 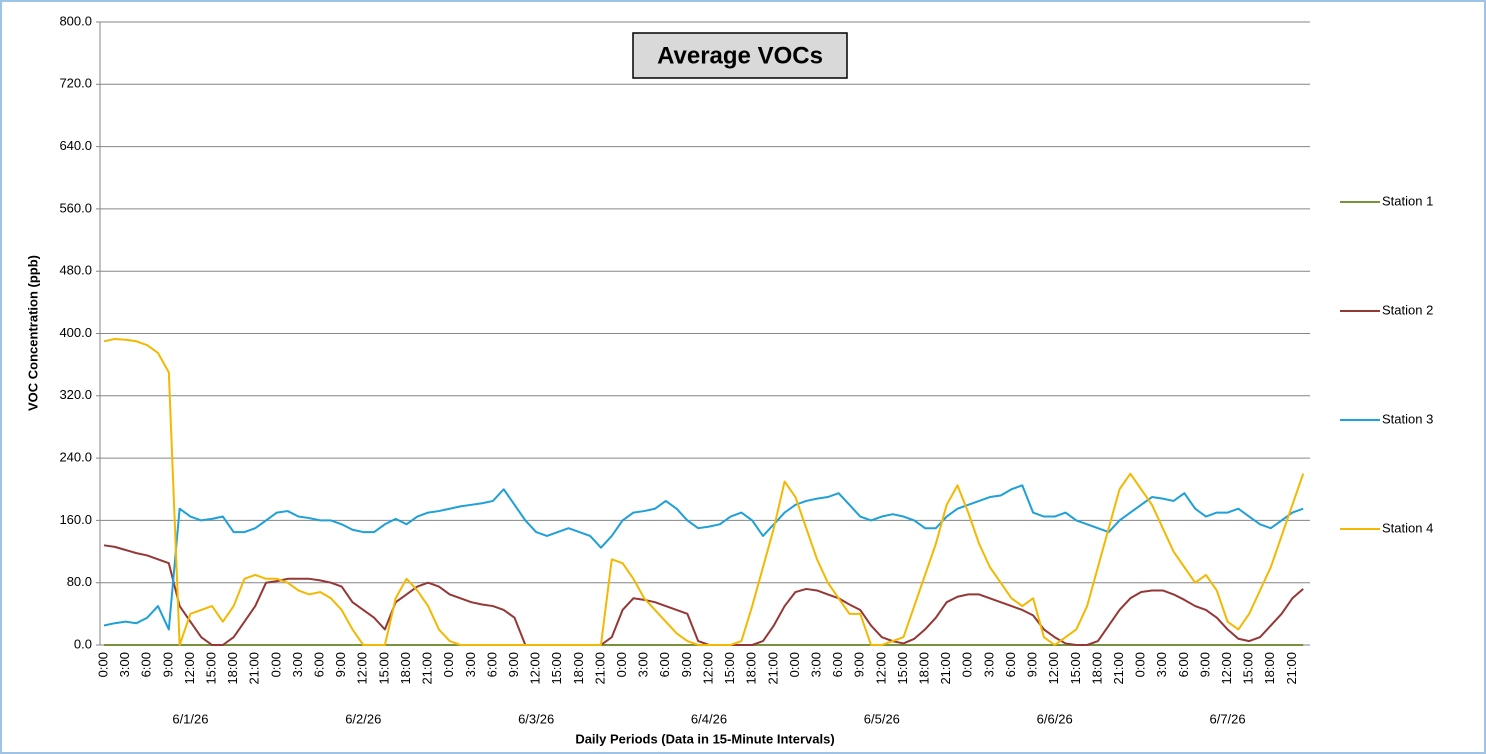 I want to click on legend-label: Station 3, so click(x=1407, y=418).